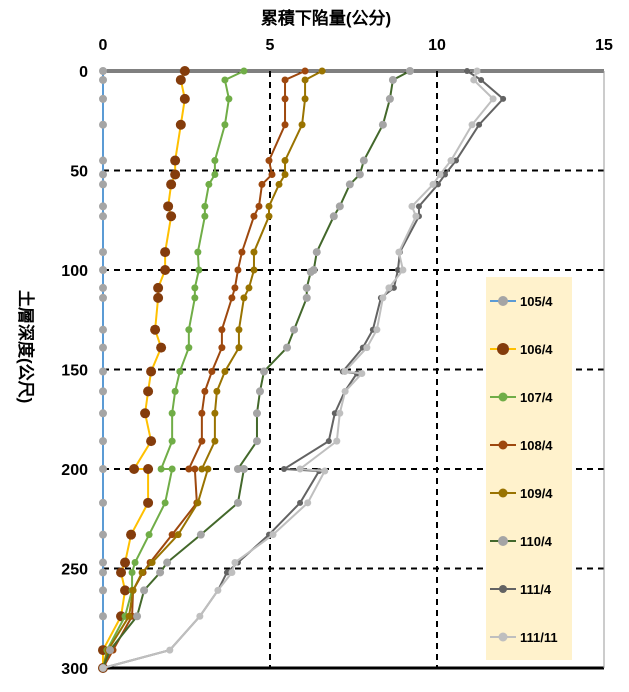 This screenshot has width=629, height=692. I want to click on legend-item: 111/4, so click(521, 589).